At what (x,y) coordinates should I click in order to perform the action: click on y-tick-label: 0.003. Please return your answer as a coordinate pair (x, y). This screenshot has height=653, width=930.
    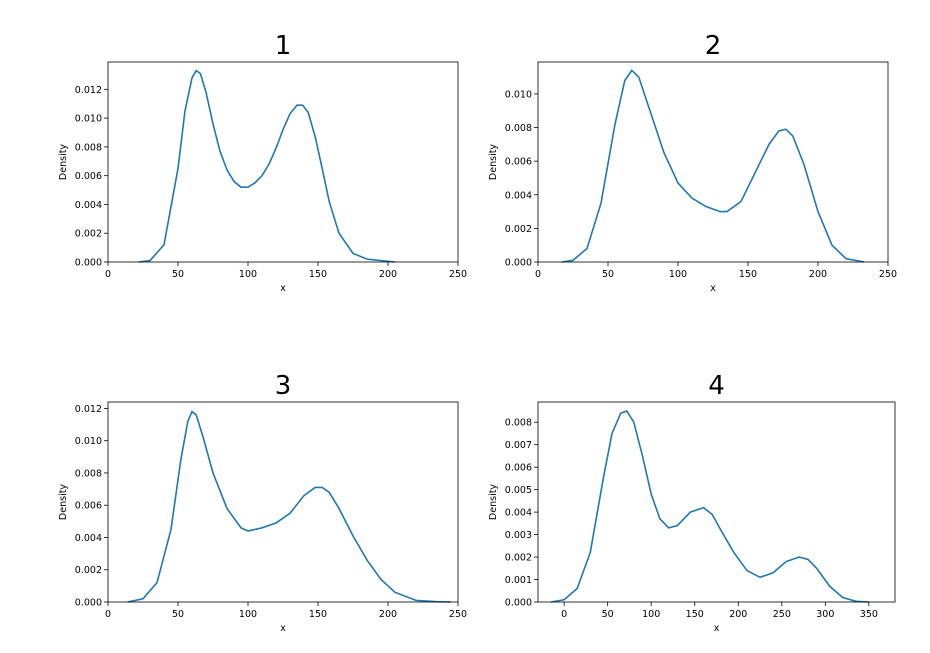
    Looking at the image, I should click on (518, 535).